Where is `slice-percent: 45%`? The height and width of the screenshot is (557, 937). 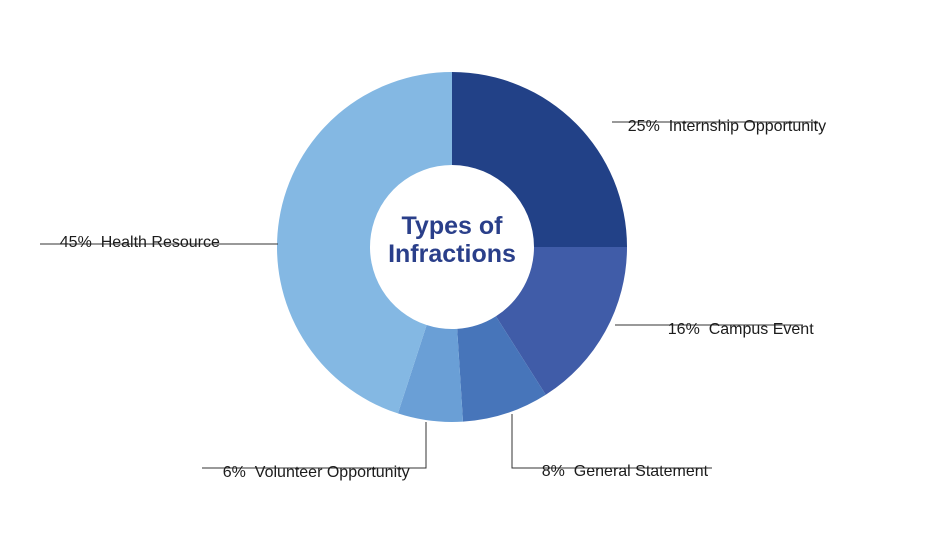
slice-percent: 45% is located at coordinates (80, 242).